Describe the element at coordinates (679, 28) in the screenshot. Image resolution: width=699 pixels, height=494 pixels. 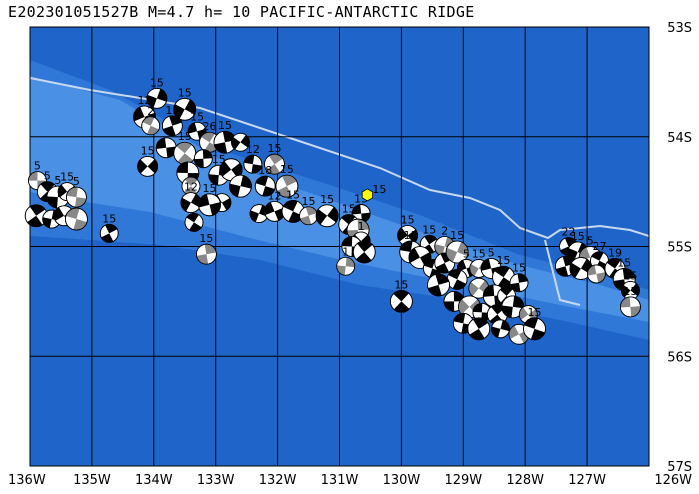
I see `lat-tick-label: 53S` at that location.